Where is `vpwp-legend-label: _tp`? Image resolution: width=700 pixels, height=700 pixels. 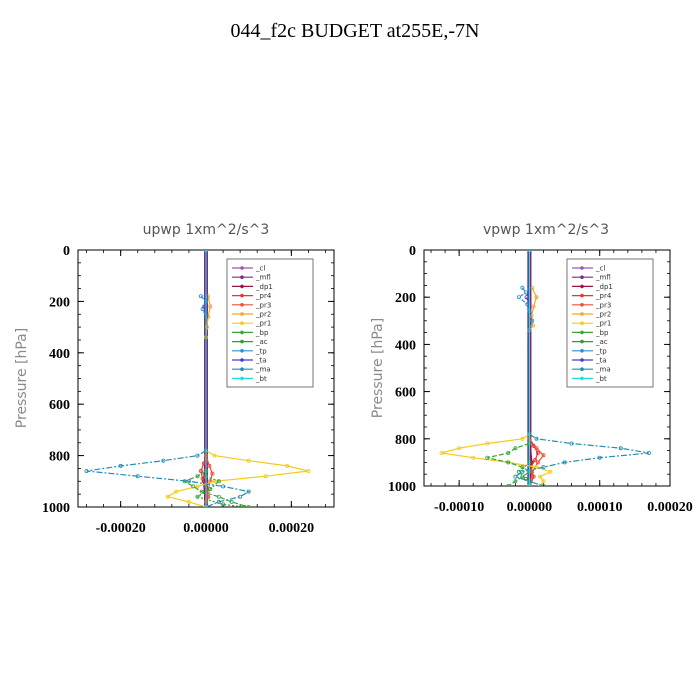 vpwp-legend-label: _tp is located at coordinates (601, 351).